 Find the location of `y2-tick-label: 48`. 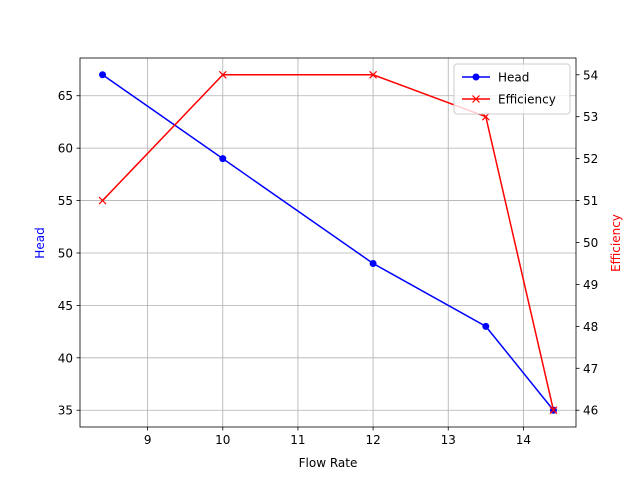

y2-tick-label: 48 is located at coordinates (590, 327).